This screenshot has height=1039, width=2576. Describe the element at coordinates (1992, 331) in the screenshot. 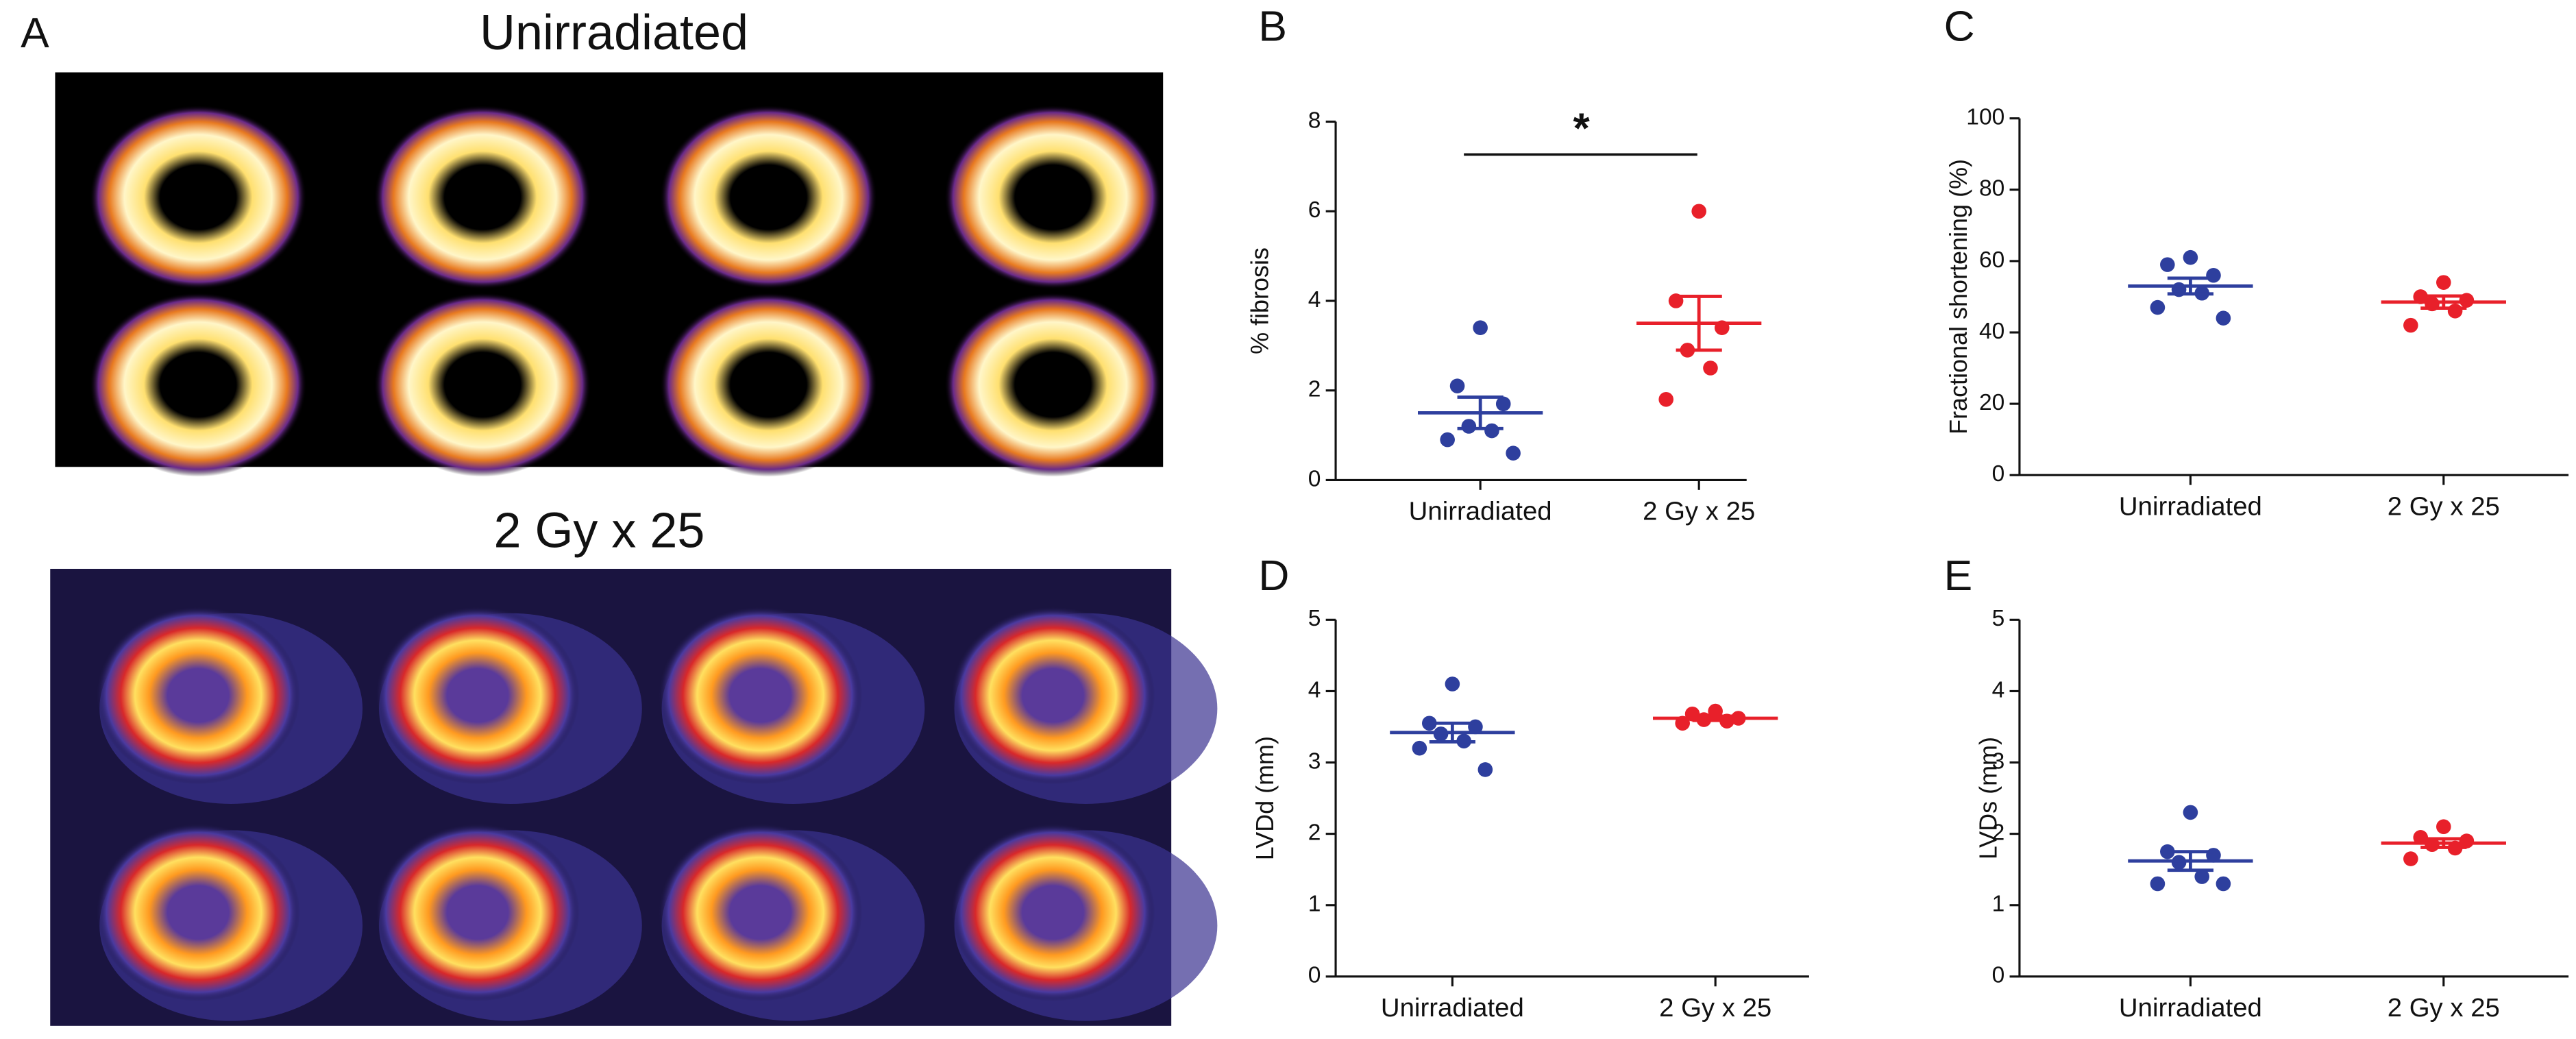

I see `y-tick-label: 40` at that location.